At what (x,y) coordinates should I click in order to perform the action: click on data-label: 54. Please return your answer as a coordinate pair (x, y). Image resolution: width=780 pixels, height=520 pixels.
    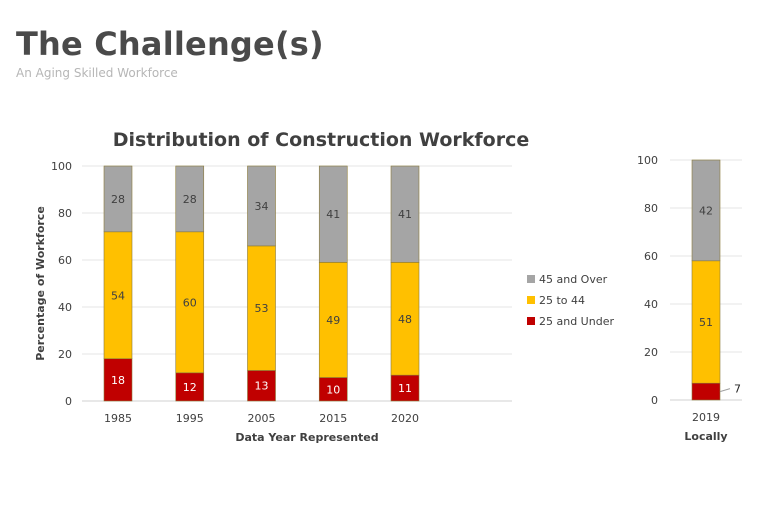
    Looking at the image, I should click on (118, 295).